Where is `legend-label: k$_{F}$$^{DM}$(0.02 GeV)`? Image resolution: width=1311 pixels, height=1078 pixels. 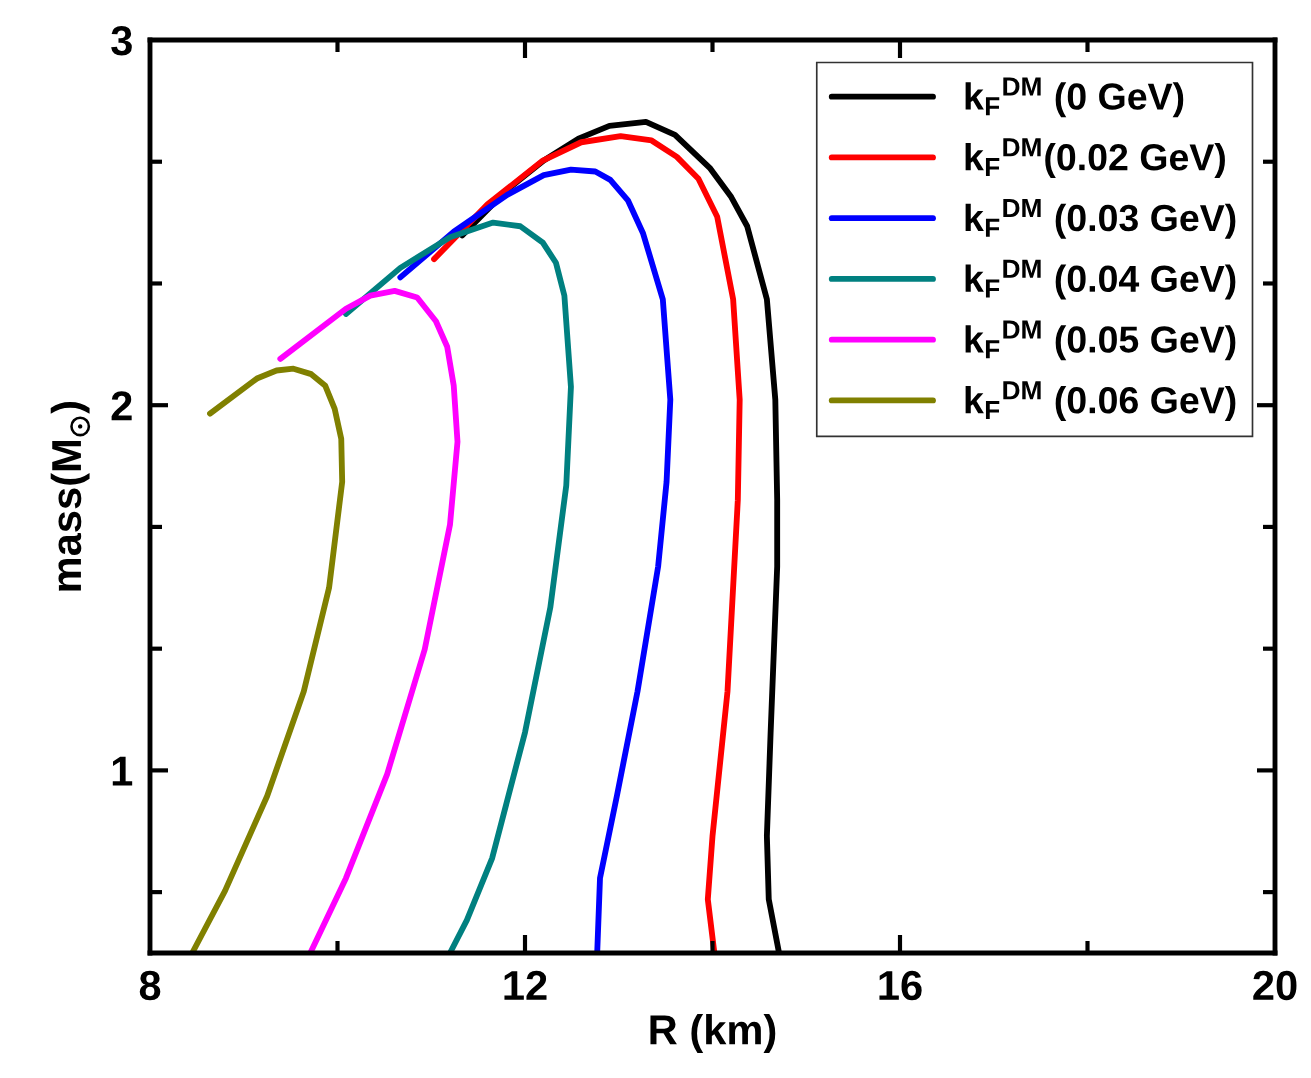 legend-label: k$_{F}$$^{DM}$(0.02 GeV) is located at coordinates (1095, 158).